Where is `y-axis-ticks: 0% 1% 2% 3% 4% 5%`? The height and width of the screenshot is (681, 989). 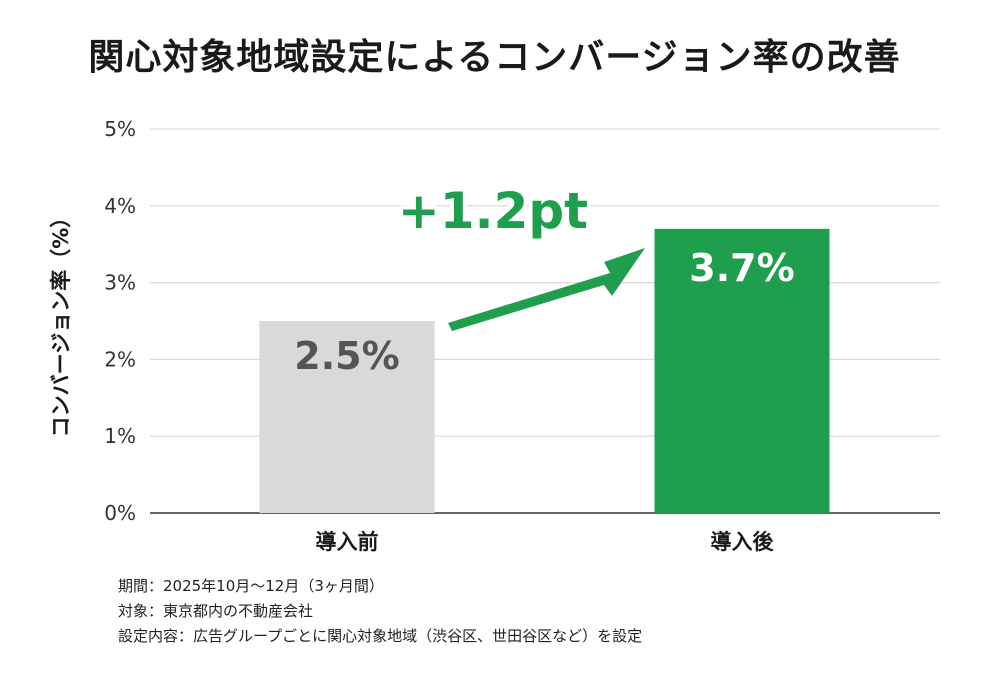 y-axis-ticks: 0% 1% 2% 3% 4% 5% is located at coordinates (120, 321).